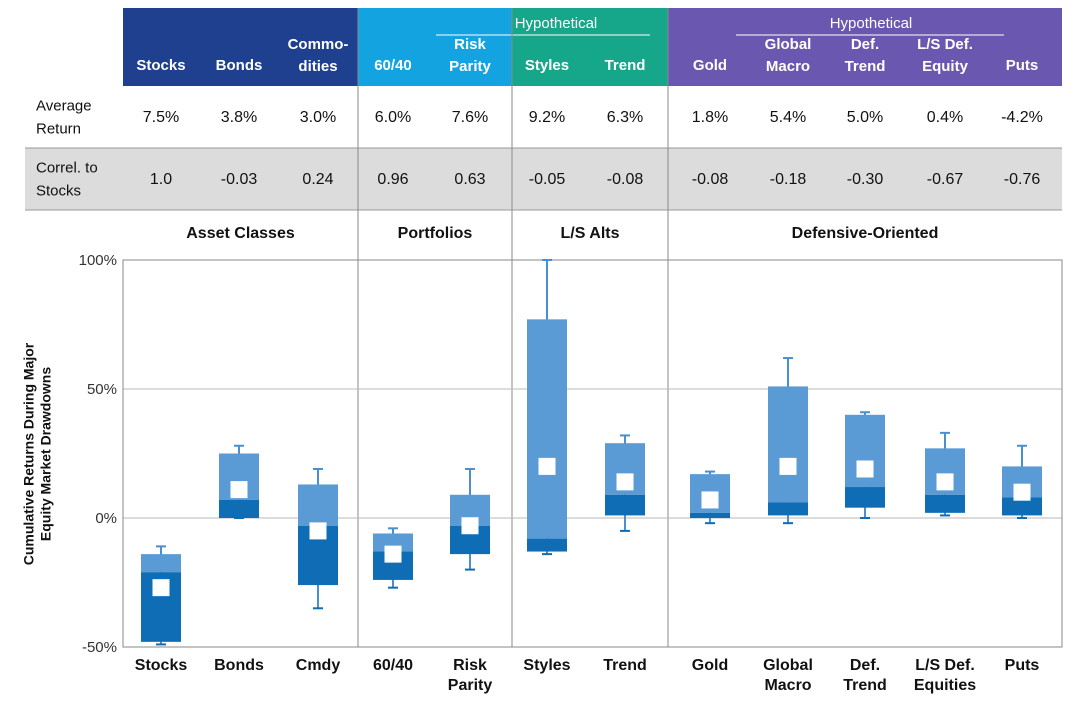 The height and width of the screenshot is (713, 1080). Describe the element at coordinates (1022, 179) in the screenshot. I see `table-cell: -0.76` at that location.